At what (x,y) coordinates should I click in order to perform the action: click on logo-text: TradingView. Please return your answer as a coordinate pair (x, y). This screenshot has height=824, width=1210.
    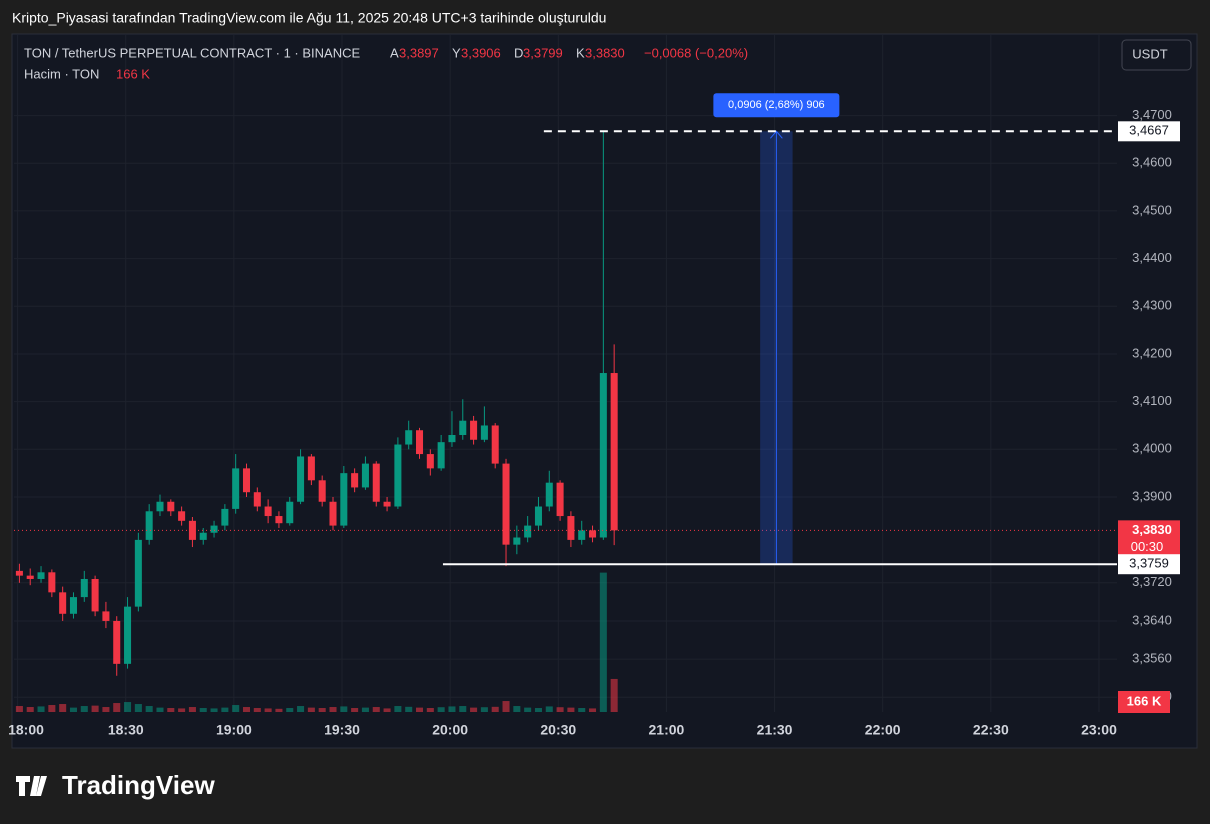
    Looking at the image, I should click on (138, 785).